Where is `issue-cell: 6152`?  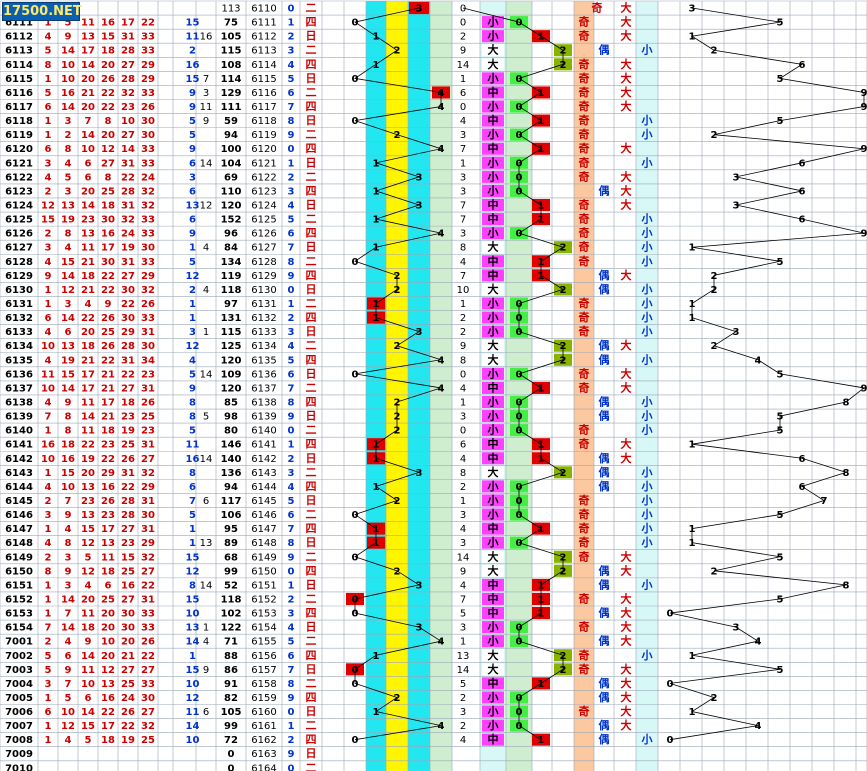 issue-cell: 6152 is located at coordinates (19, 599).